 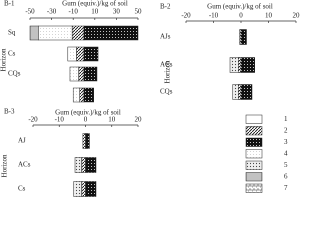 I want to click on category-label: AJ, so click(x=22, y=141).